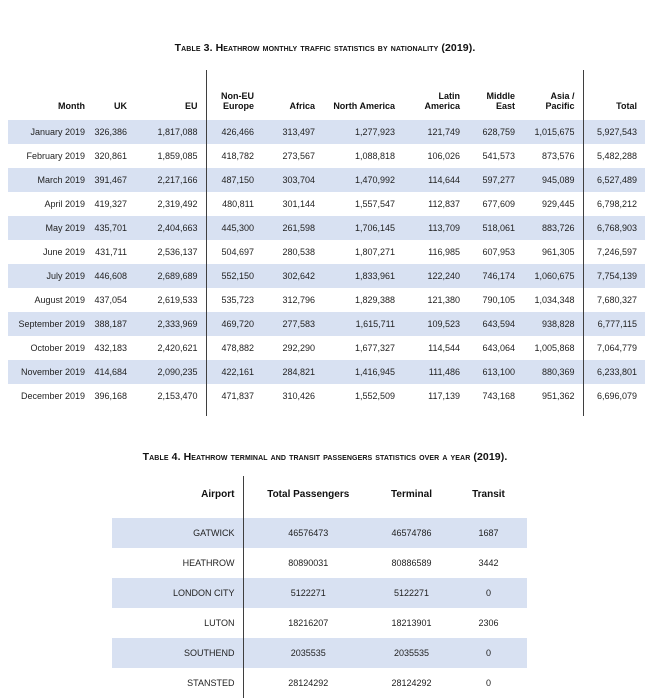  What do you see at coordinates (613, 276) in the screenshot?
I see `value-cell: 7,754,139` at bounding box center [613, 276].